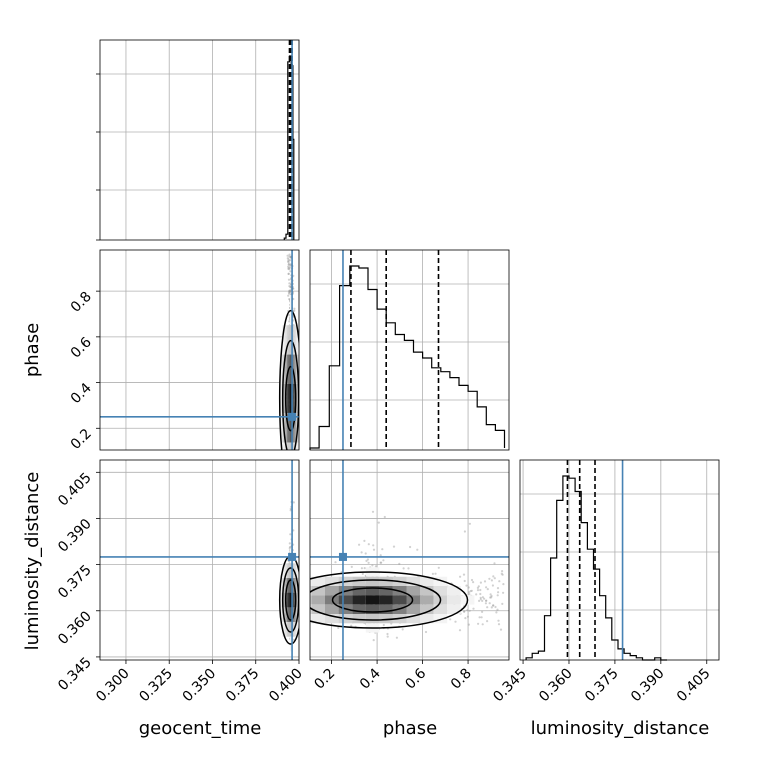 This screenshot has height=760, width=760. I want to click on ylabel-luminosity-distance: luminosity_distance, so click(32, 561).